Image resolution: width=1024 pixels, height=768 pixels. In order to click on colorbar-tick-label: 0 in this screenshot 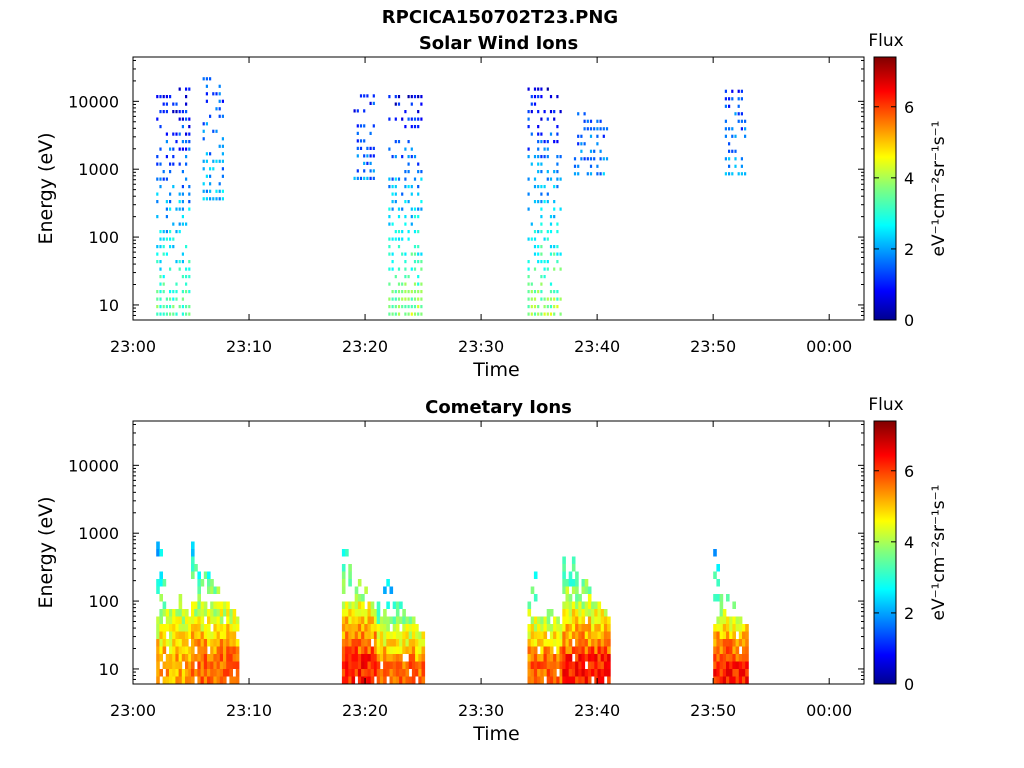, I will do `click(909, 684)`.